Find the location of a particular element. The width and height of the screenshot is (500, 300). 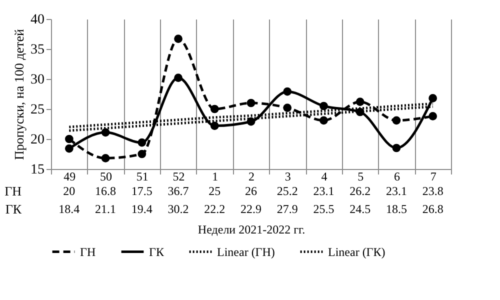

y-tick-label: 20 is located at coordinates (37, 140).